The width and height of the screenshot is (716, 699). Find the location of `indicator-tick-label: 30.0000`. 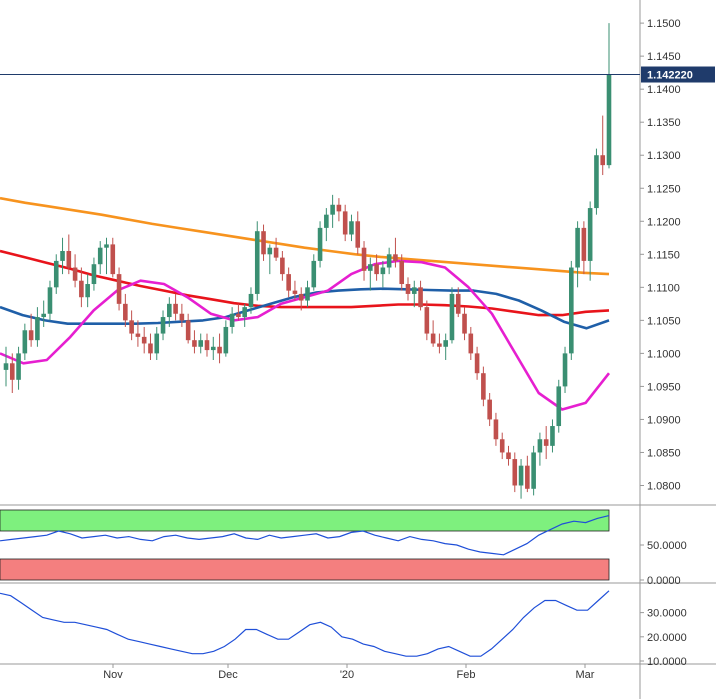

indicator-tick-label: 30.0000 is located at coordinates (667, 614).